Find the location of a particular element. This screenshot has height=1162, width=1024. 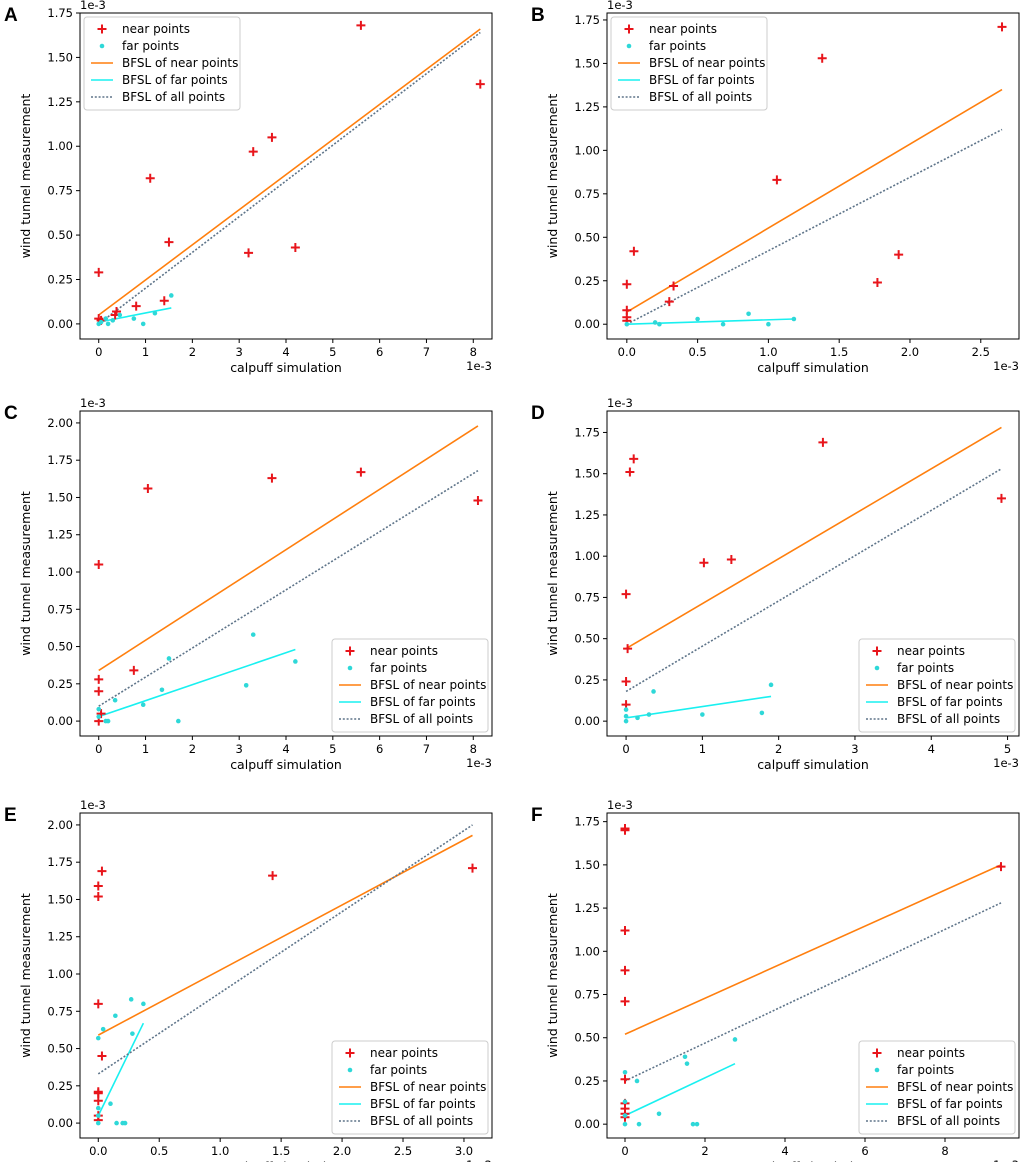

x-tick-label: 2.0 is located at coordinates (910, 352).